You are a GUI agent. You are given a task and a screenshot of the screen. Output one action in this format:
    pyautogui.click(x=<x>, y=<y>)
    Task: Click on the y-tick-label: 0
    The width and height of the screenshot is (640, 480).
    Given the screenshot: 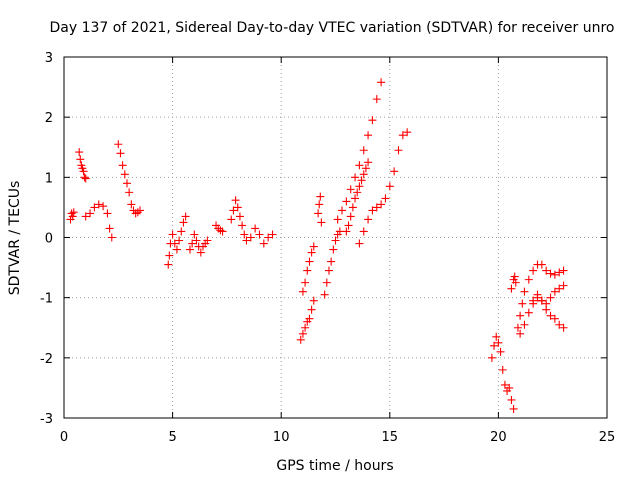 What is the action you would take?
    pyautogui.click(x=49, y=239)
    